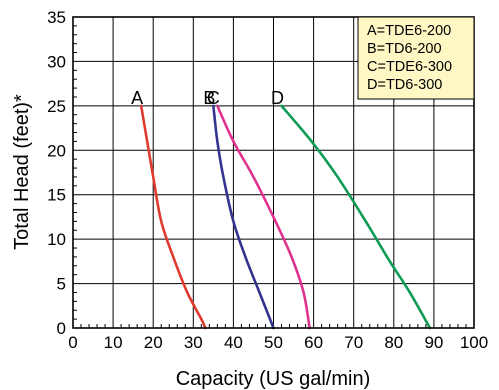 This screenshot has width=499, height=390. I want to click on series-label-c: C, so click(213, 98).